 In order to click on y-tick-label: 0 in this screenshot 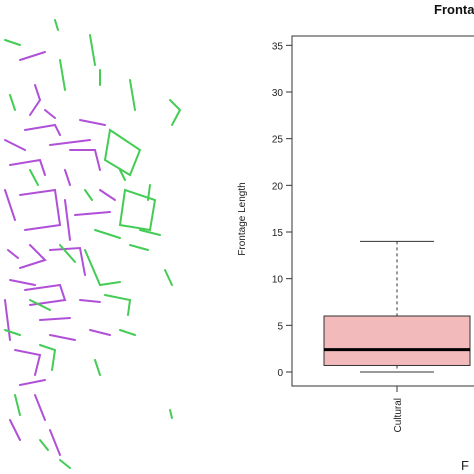, I will do `click(280, 373)`.